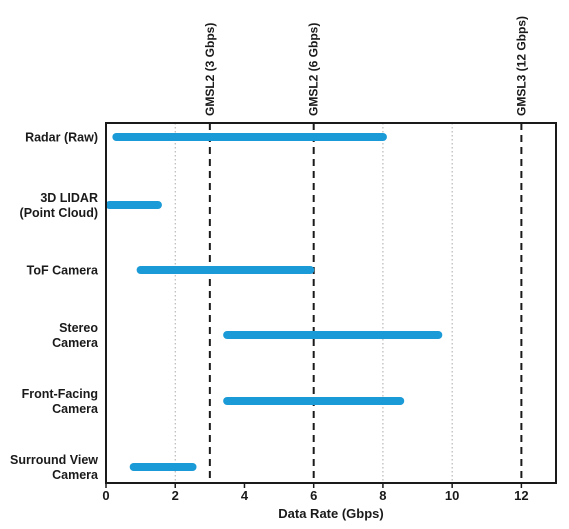 This screenshot has width=569, height=529. I want to click on x-tick-label-12: 12, so click(521, 495).